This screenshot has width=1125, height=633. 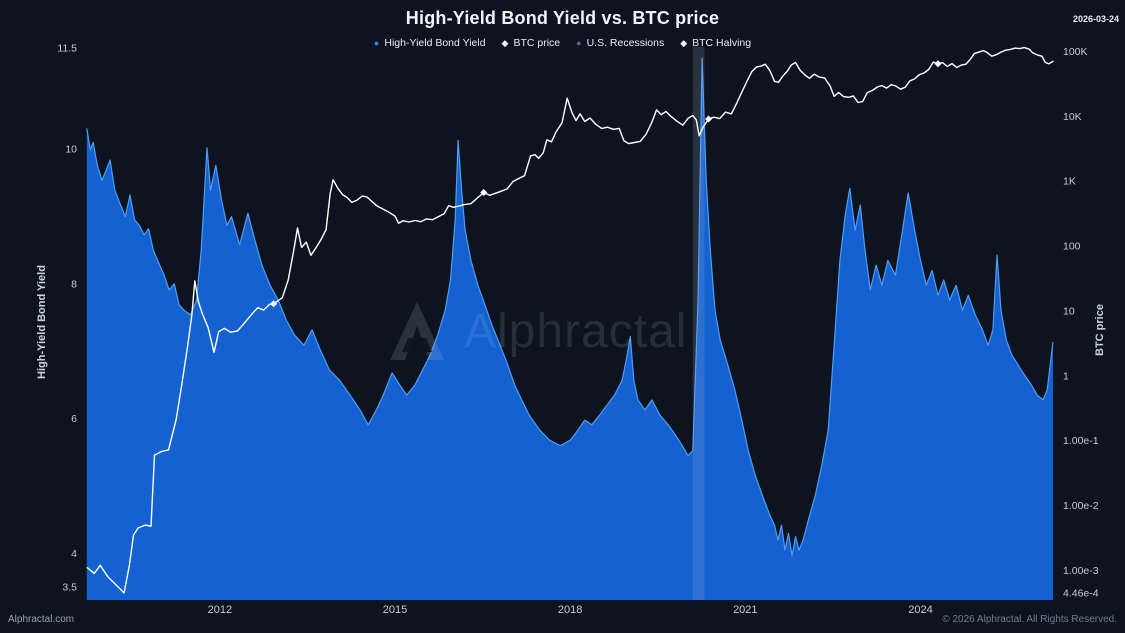 I want to click on axis-tick-label: 6, so click(x=74, y=419).